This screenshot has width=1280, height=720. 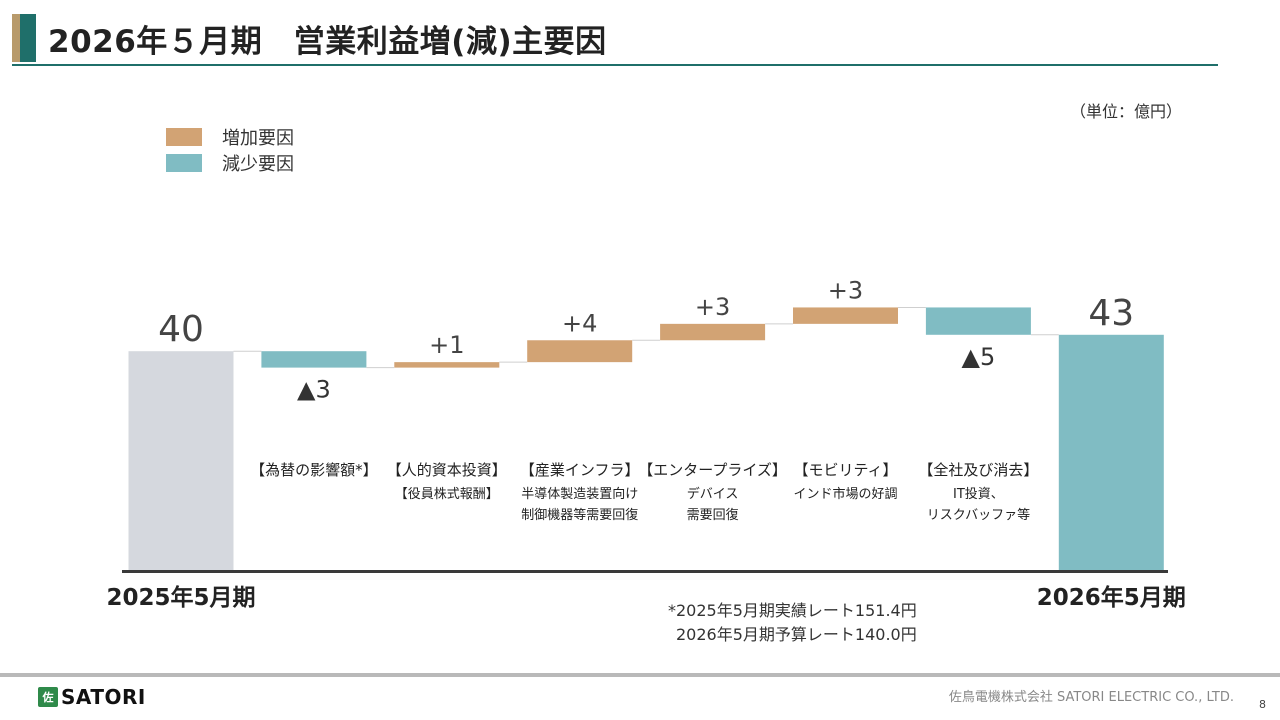 What do you see at coordinates (979, 357) in the screenshot?
I see `value-label-corporate: ▲5` at bounding box center [979, 357].